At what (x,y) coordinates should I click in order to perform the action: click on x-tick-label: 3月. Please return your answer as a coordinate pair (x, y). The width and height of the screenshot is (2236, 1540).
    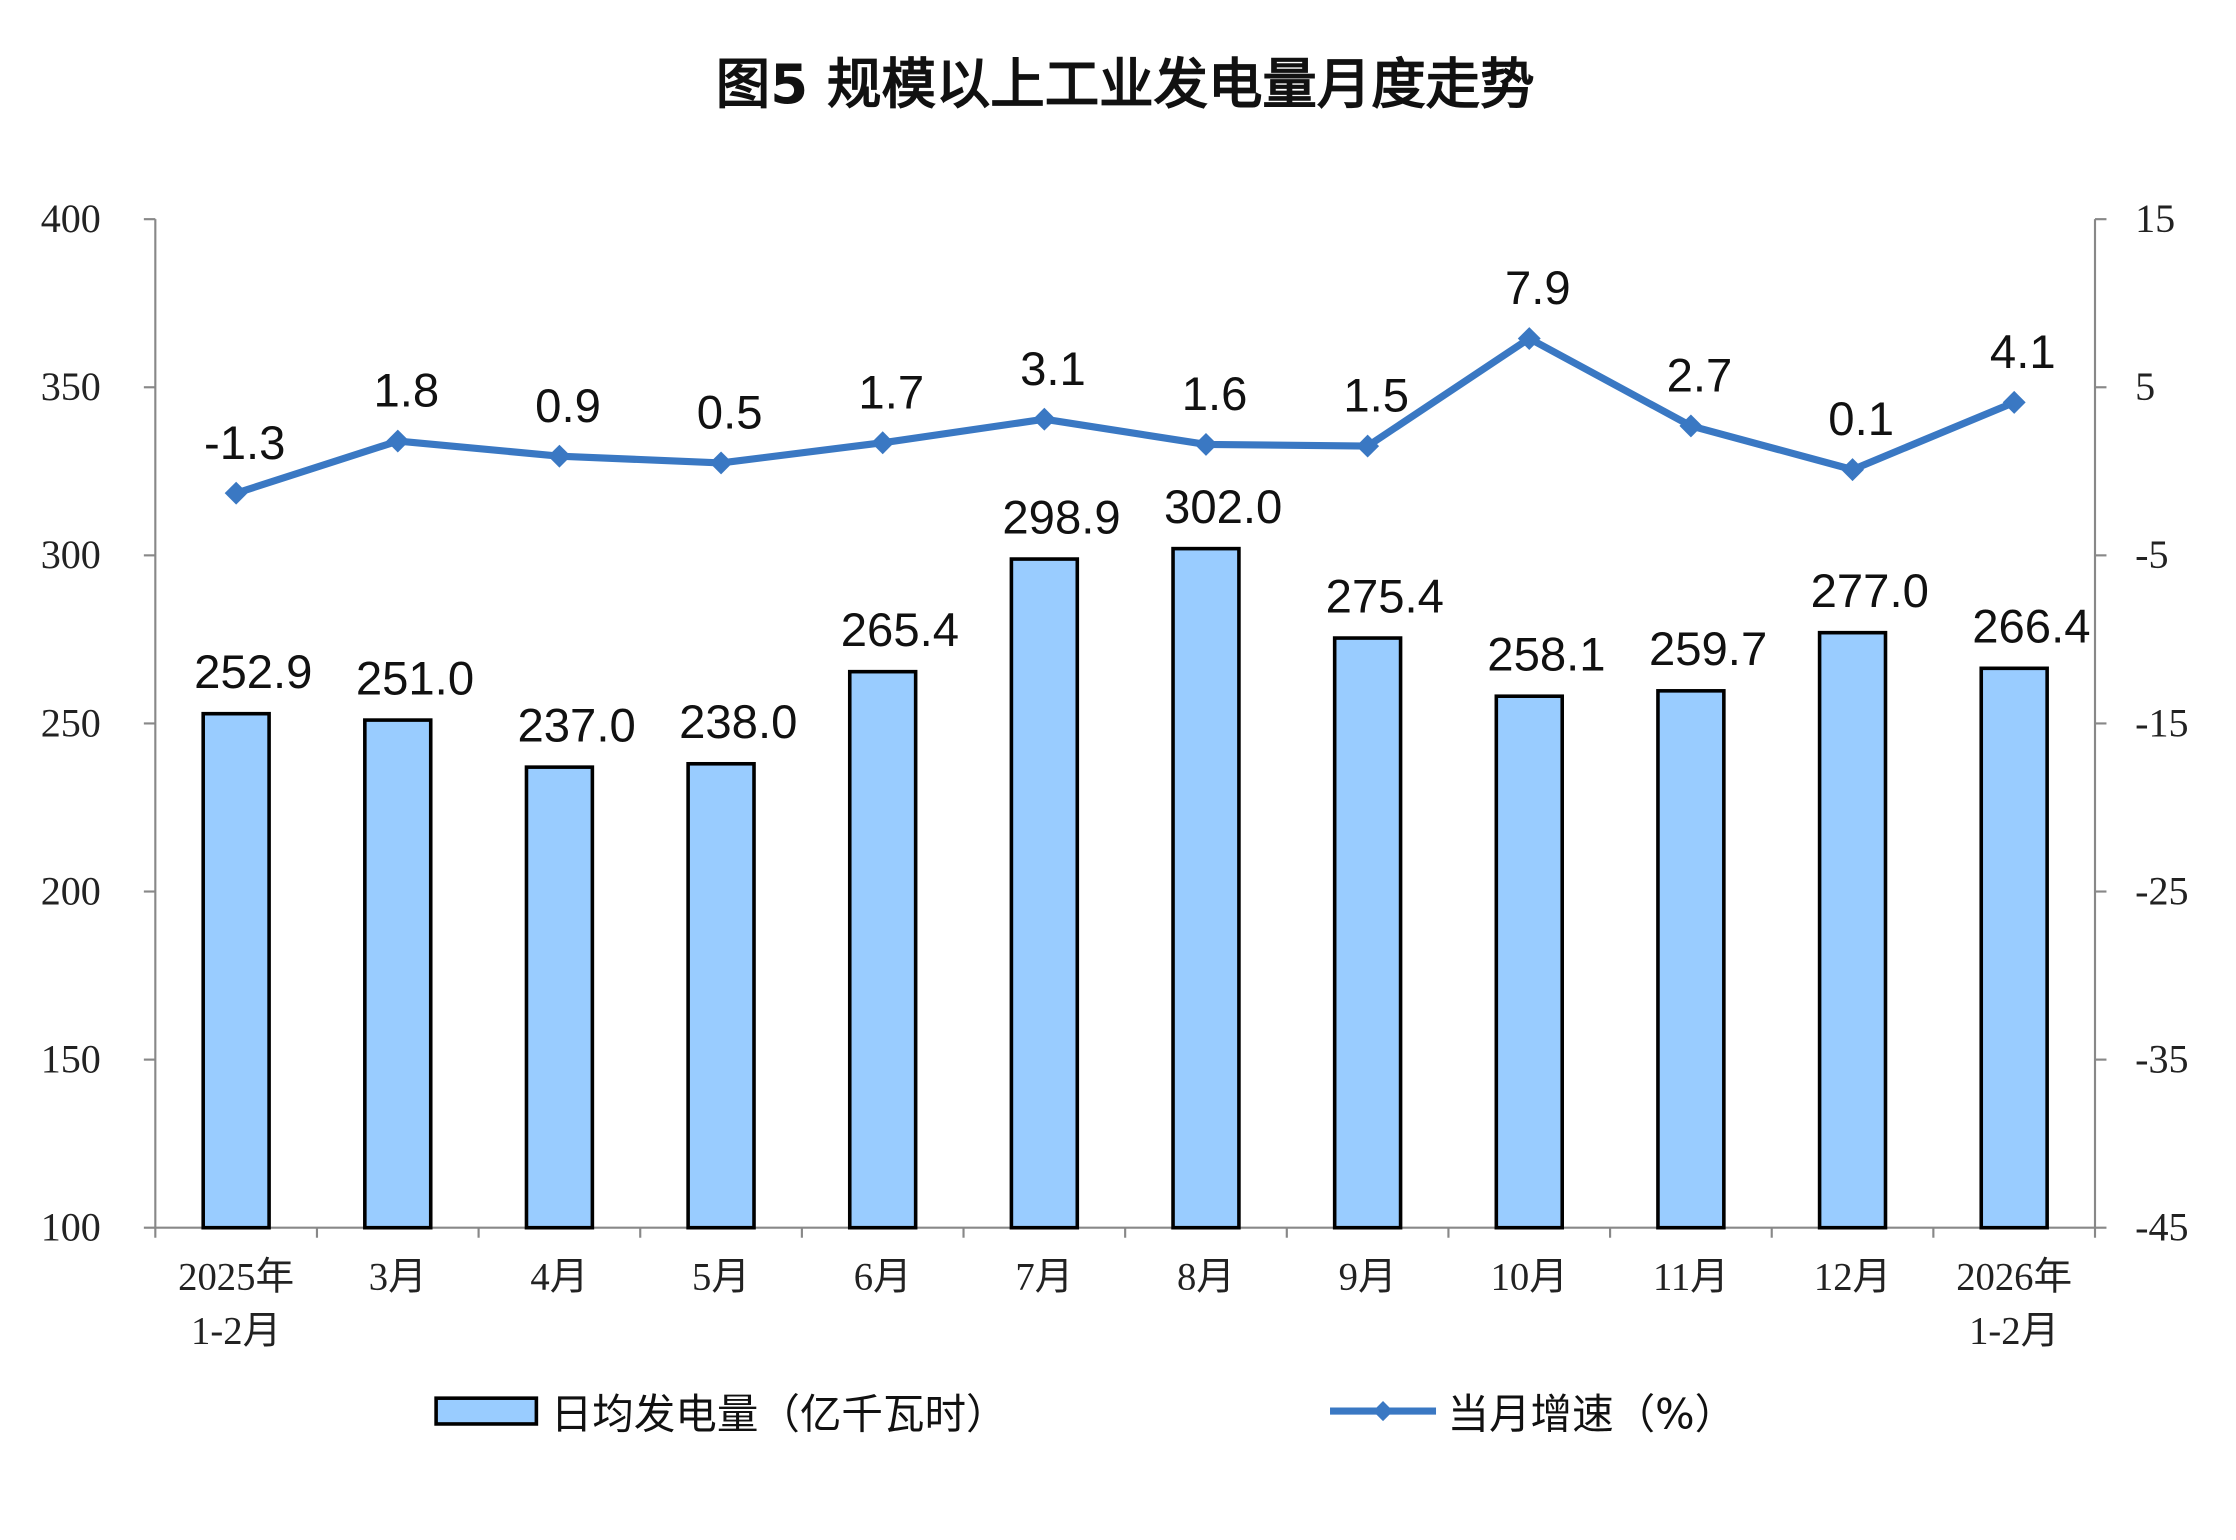
    Looking at the image, I should click on (398, 1277).